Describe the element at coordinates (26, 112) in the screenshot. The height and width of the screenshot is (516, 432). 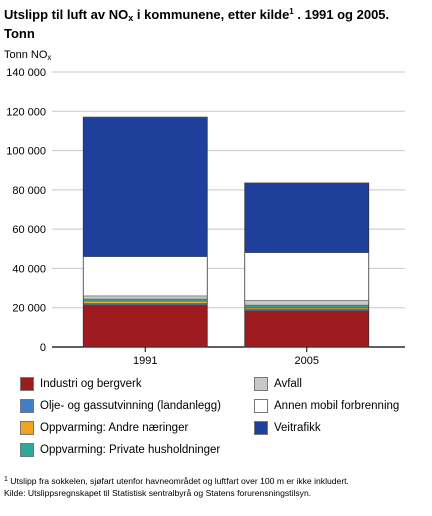
I see `y-tick-label: 120 000` at that location.